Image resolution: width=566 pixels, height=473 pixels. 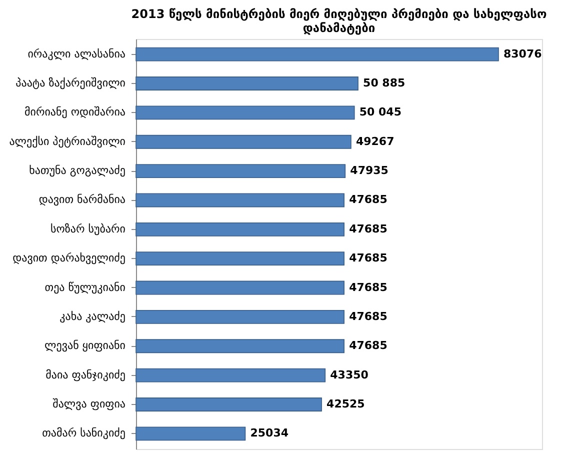 What do you see at coordinates (69, 258) in the screenshot?
I see `y-tick-label: დავით დარახველიძე` at bounding box center [69, 258].